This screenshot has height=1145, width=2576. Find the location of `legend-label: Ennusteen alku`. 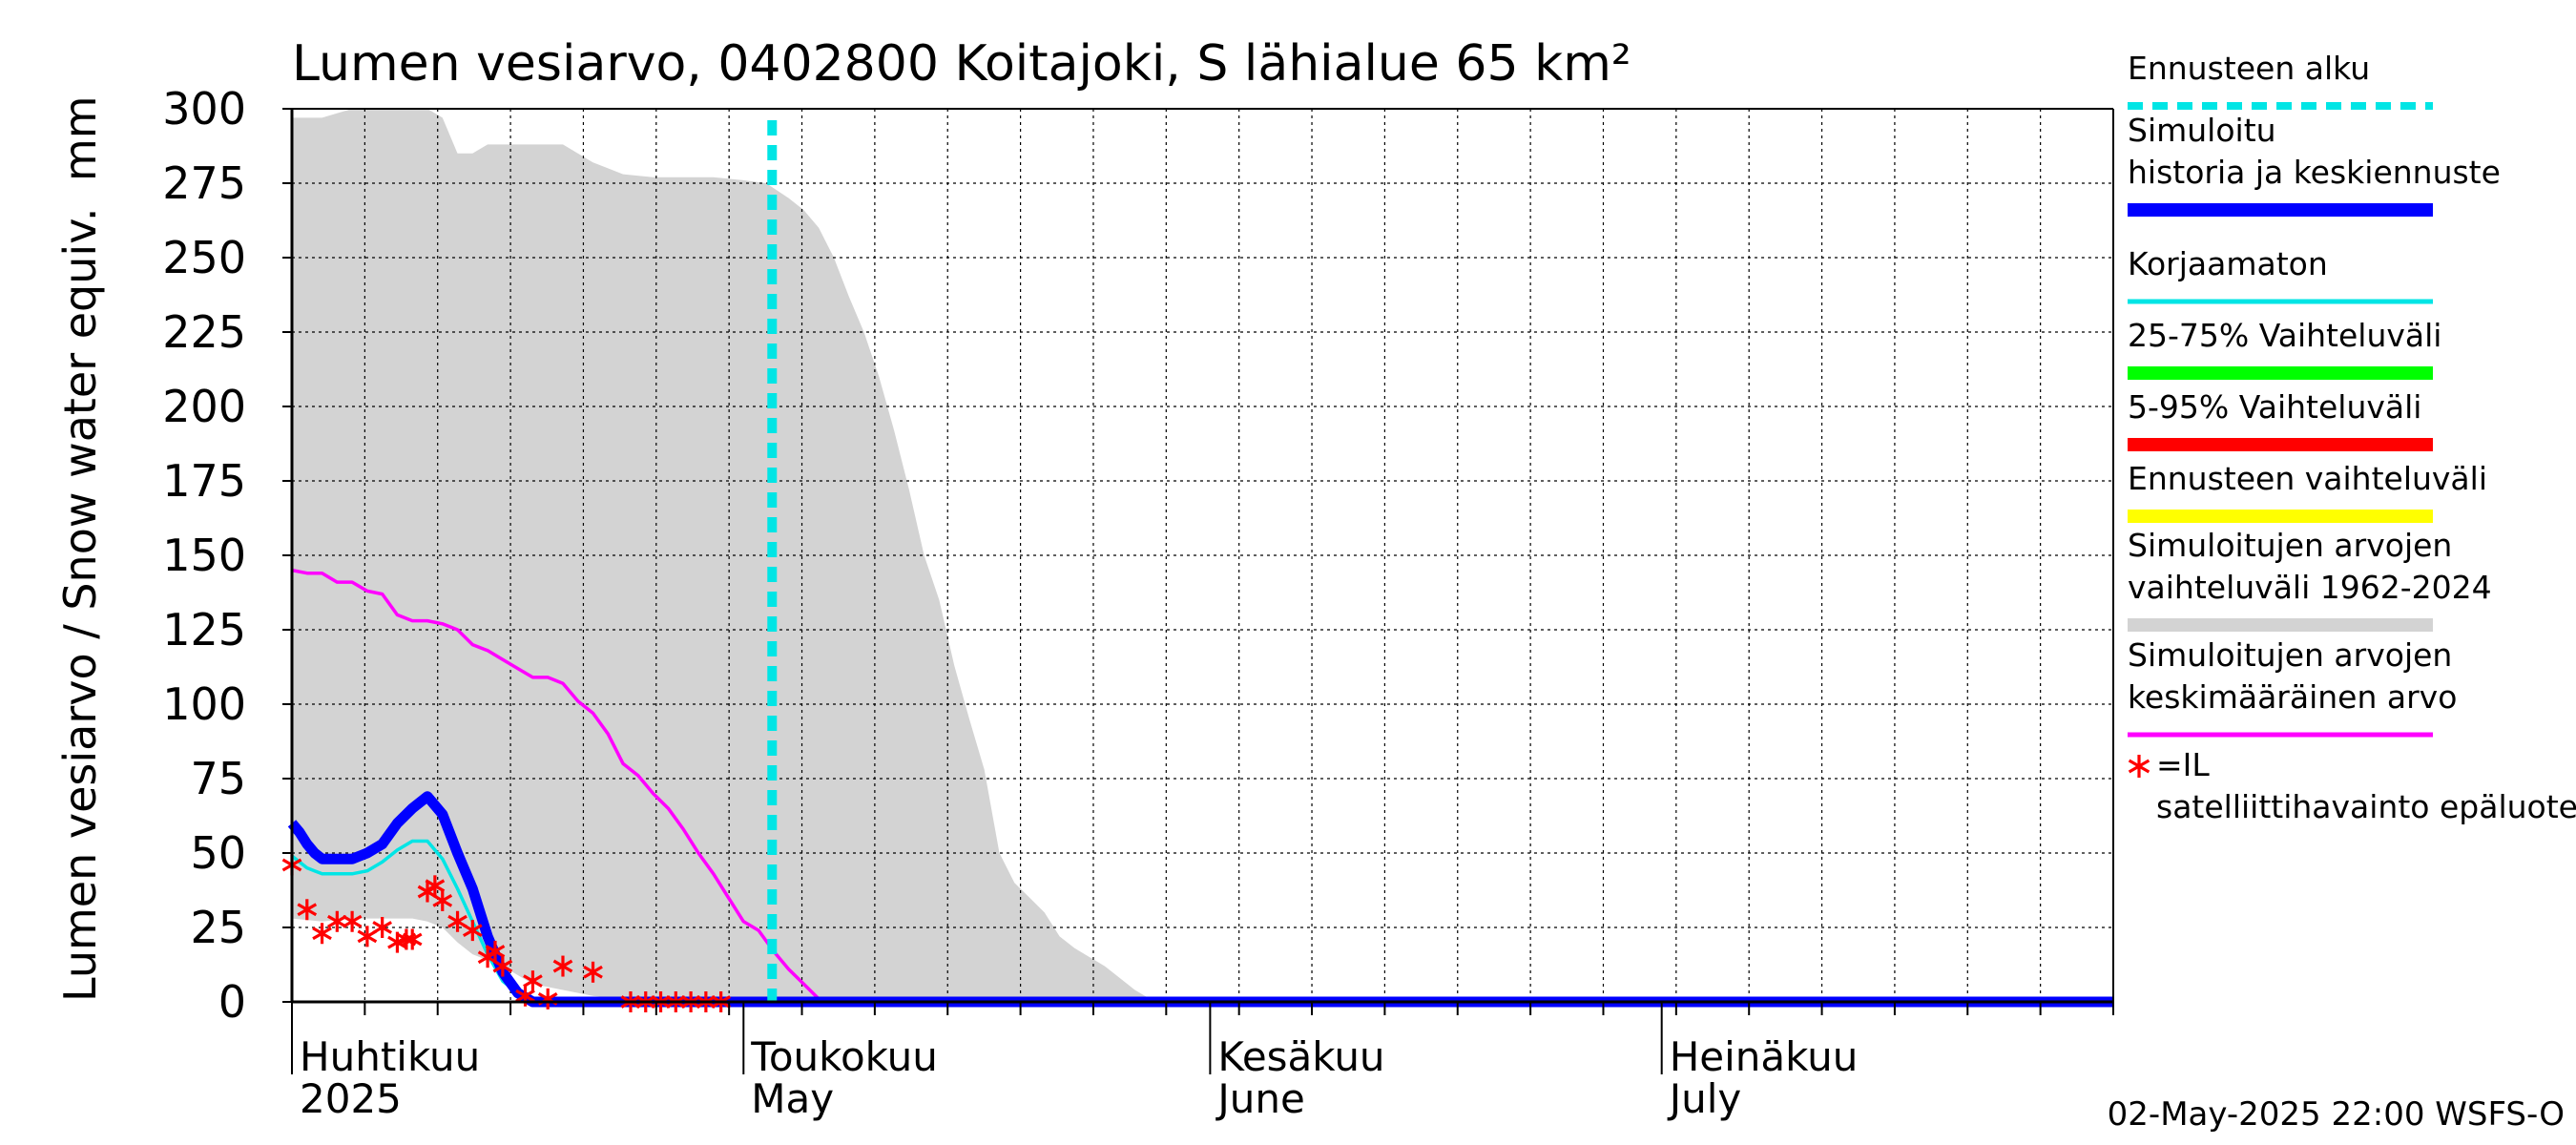

legend-label: Ennusteen alku is located at coordinates (2249, 69).